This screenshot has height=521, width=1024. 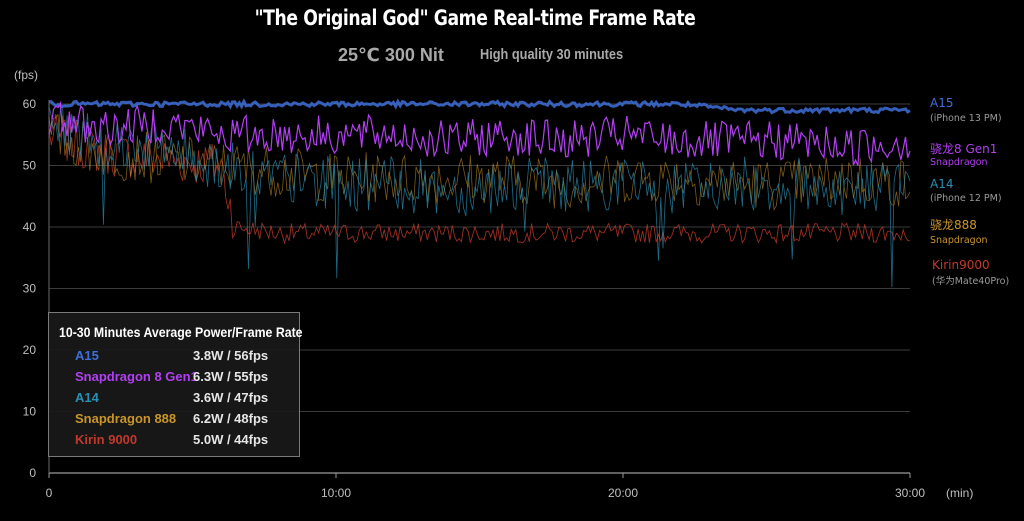 What do you see at coordinates (30, 227) in the screenshot?
I see `y-tick-label: 40` at bounding box center [30, 227].